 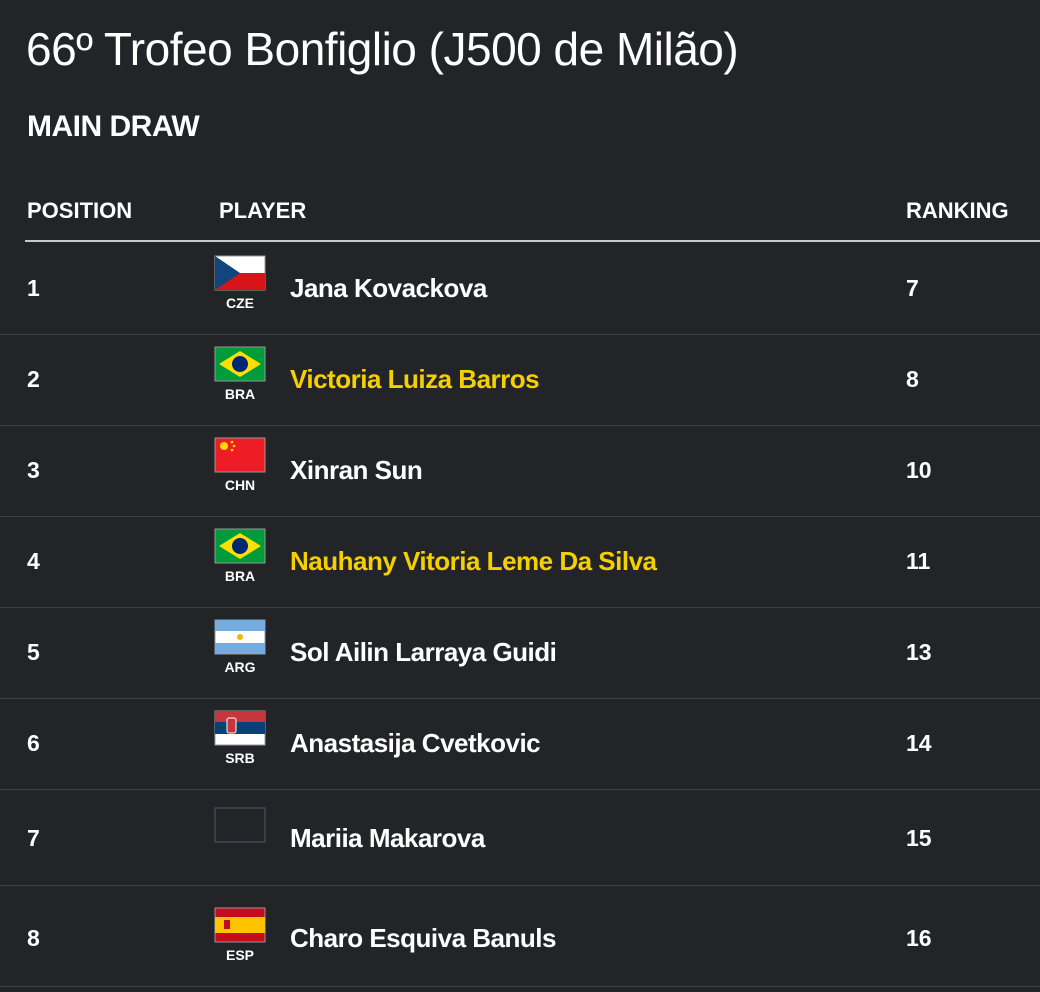 I want to click on country-code: ESP, so click(x=239, y=955).